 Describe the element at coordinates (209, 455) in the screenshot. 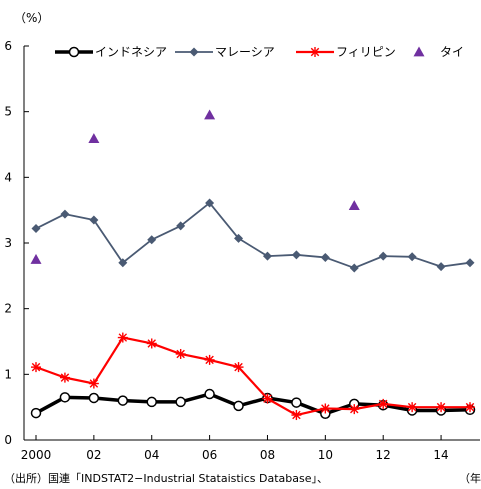

I see `x-tick-label: 06` at that location.